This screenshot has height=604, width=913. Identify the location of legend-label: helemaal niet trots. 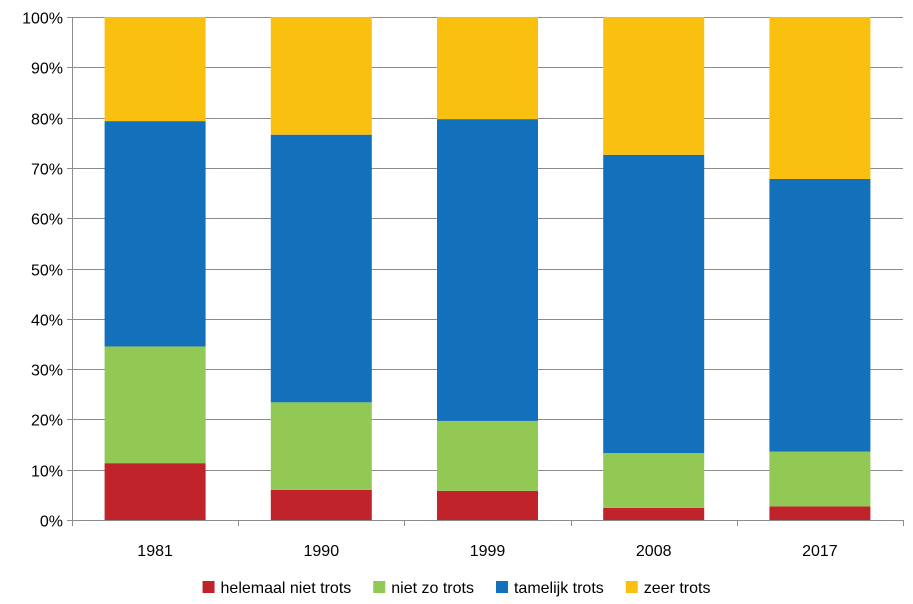
(286, 588).